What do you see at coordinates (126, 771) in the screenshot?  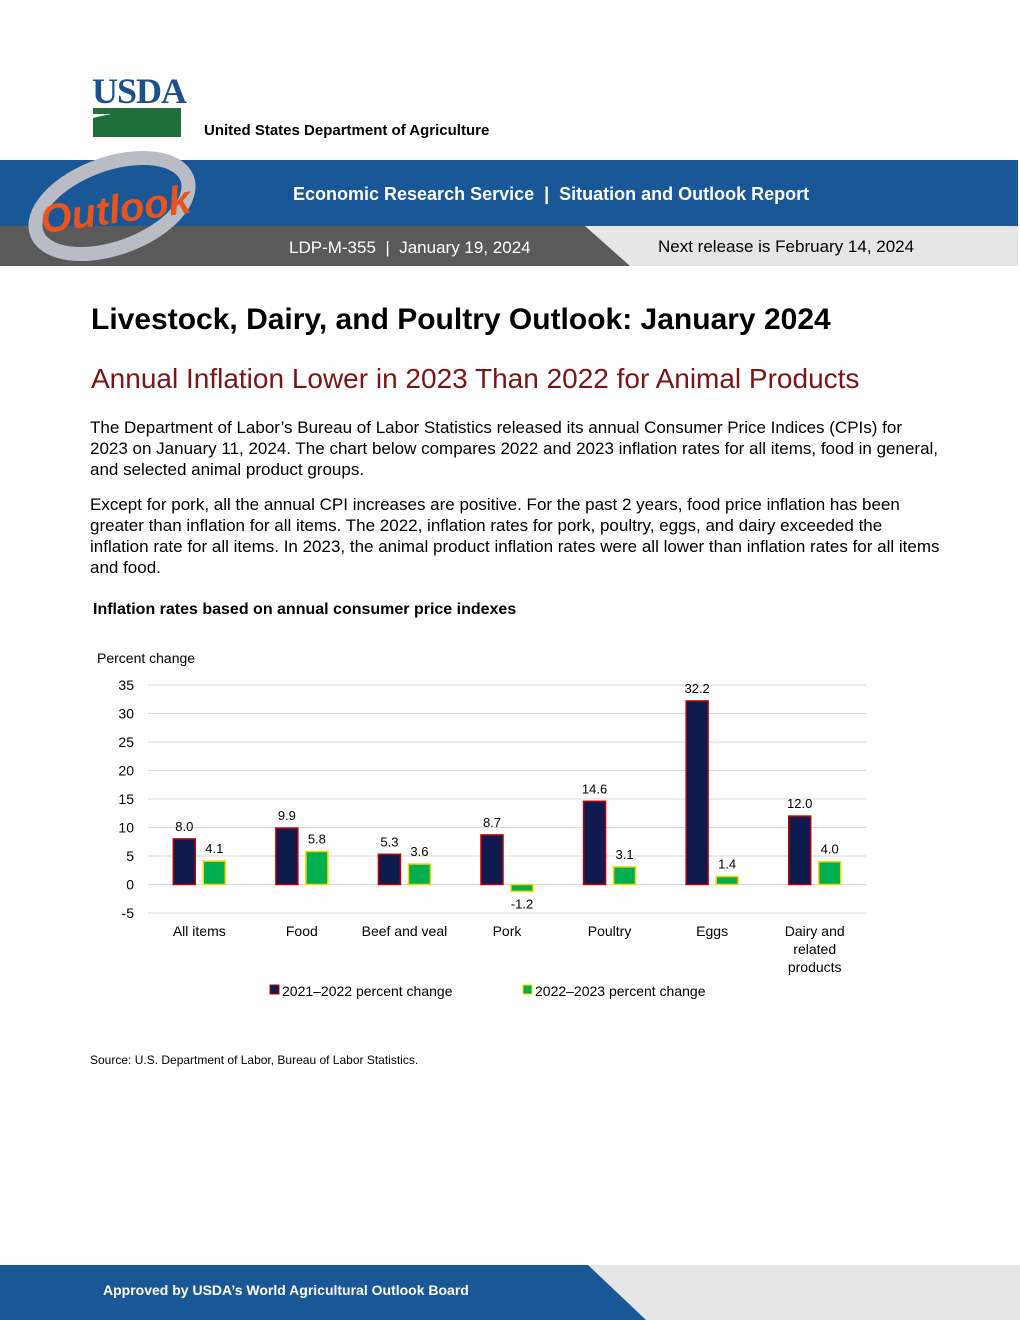 I see `y-tick-label: 20` at bounding box center [126, 771].